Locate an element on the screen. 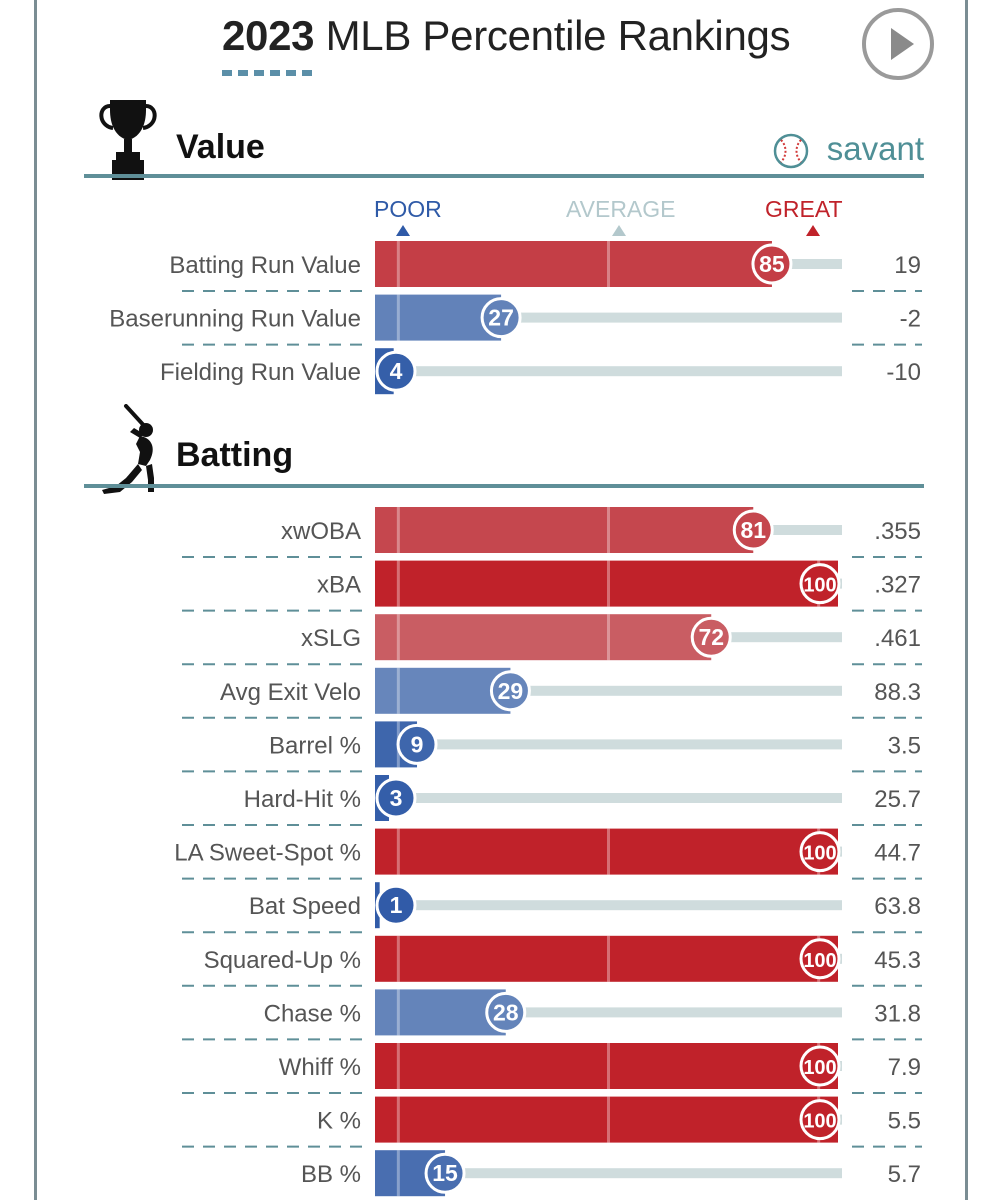 Image resolution: width=1001 pixels, height=1200 pixels. baseball-icon is located at coordinates (791, 151).